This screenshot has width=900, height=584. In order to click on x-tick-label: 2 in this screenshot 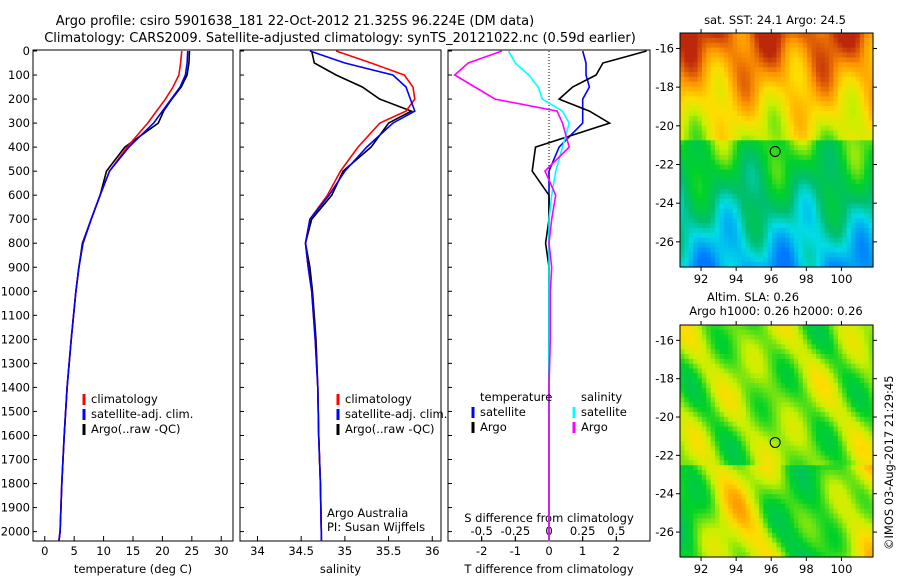, I will do `click(616, 551)`.